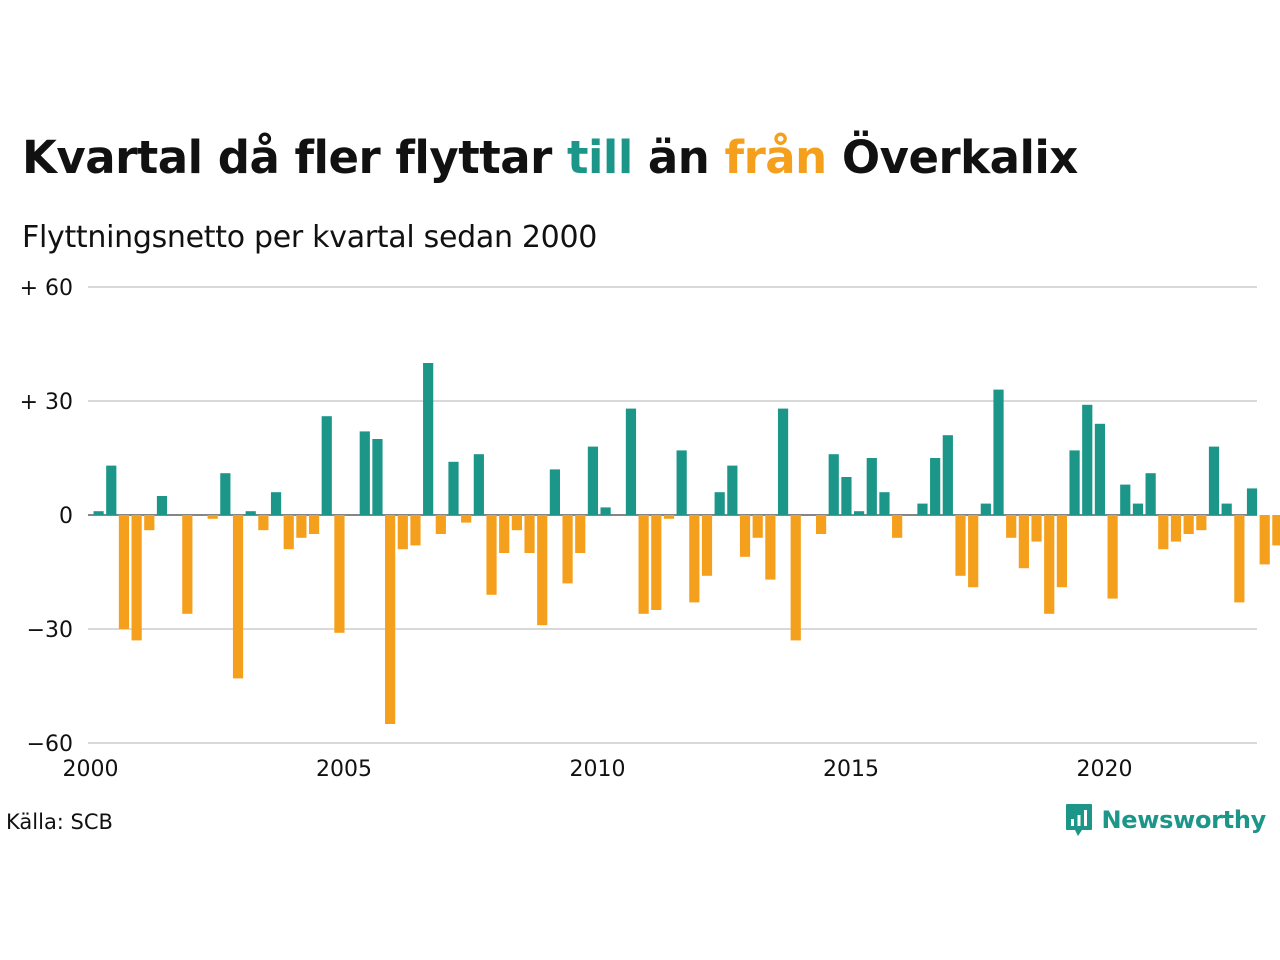  What do you see at coordinates (46, 516) in the screenshot?
I see `y-axis-tick-labels: + 60 + 30 0 −30 −60` at bounding box center [46, 516].